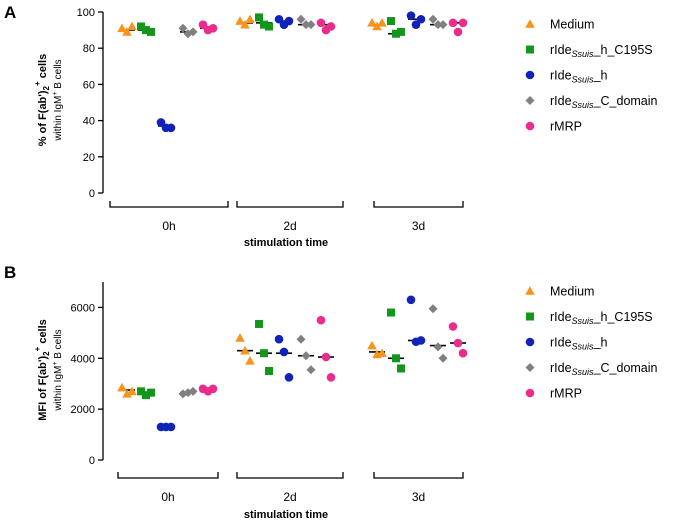 This screenshot has width=685, height=521. Describe the element at coordinates (86, 13) in the screenshot. I see `panel-a-y-tick-label: 100` at that location.